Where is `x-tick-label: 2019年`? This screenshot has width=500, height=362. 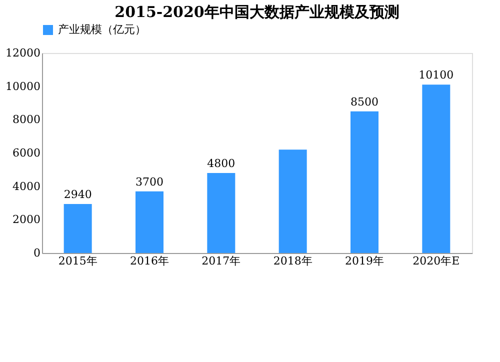 x-tick-label: 2019年 is located at coordinates (364, 261).